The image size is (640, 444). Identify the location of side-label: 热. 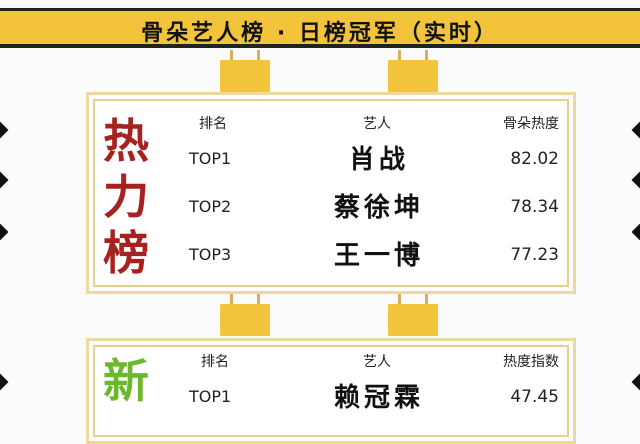
(126, 141).